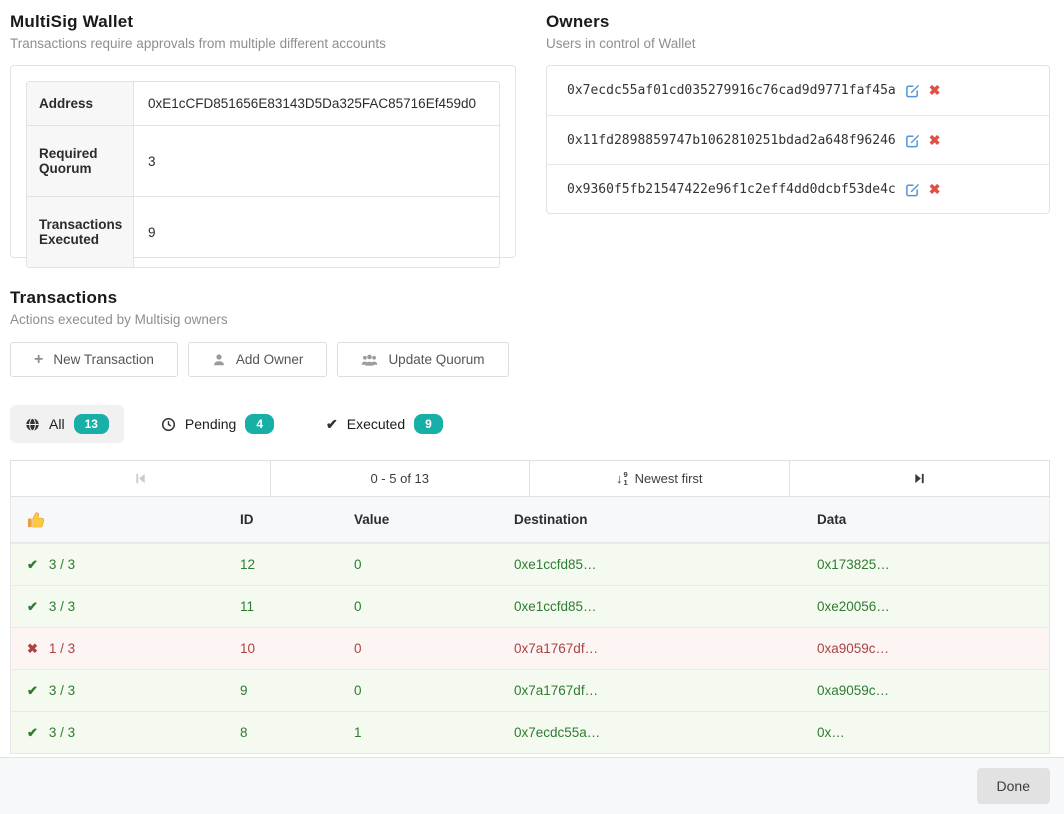  What do you see at coordinates (436, 359) in the screenshot?
I see `update-quorum-label: Update Quorum` at bounding box center [436, 359].